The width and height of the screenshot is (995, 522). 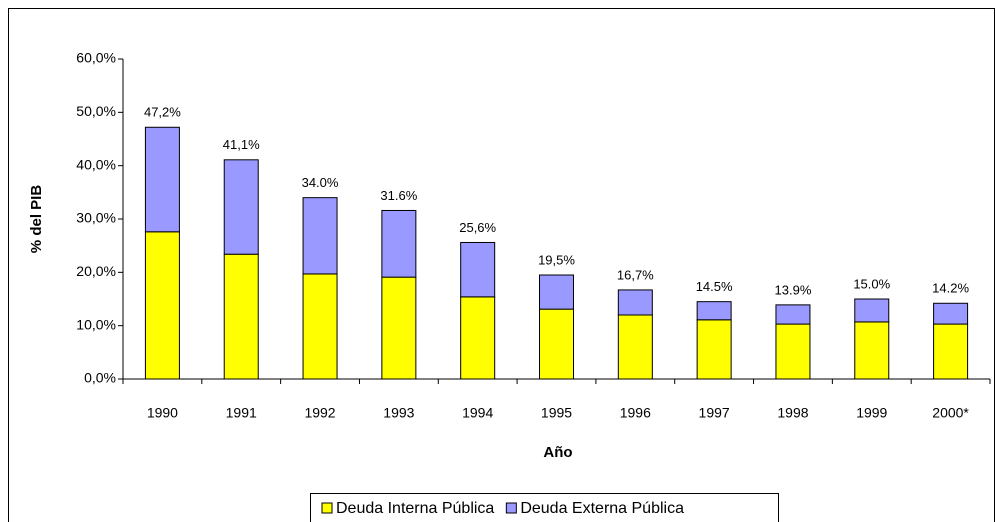 What do you see at coordinates (96, 164) in the screenshot?
I see `y-tick-label: 40,0%` at bounding box center [96, 164].